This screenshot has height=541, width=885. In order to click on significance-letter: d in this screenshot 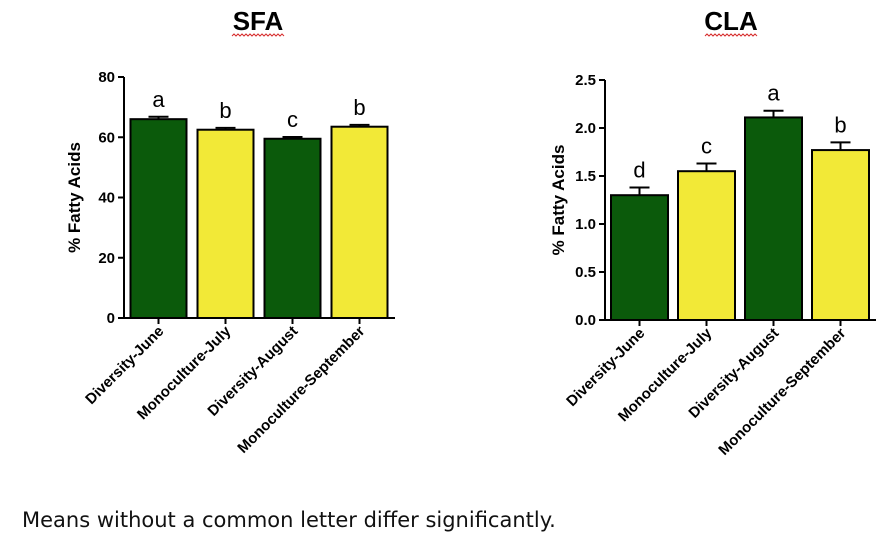, I will do `click(639, 170)`.